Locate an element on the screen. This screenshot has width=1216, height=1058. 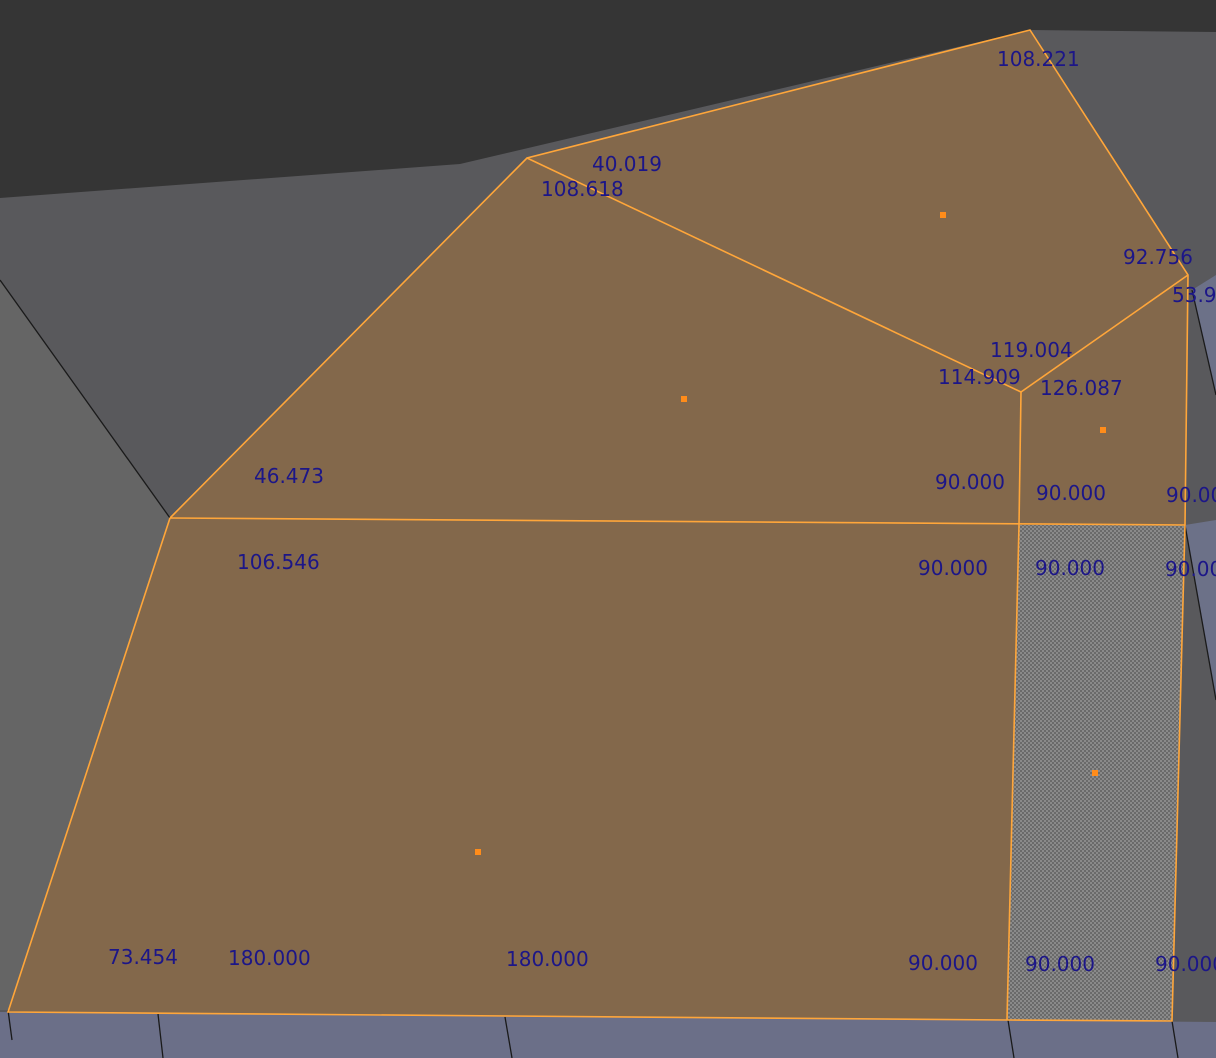
angle-label: 119.004 is located at coordinates (1031, 350).